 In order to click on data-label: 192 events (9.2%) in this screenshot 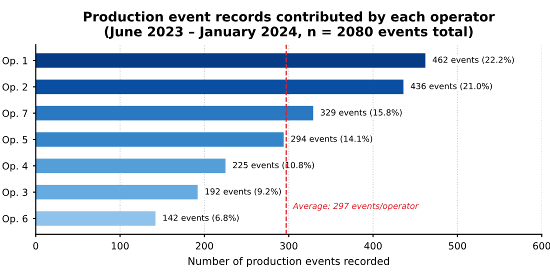, I will do `click(243, 192)`.